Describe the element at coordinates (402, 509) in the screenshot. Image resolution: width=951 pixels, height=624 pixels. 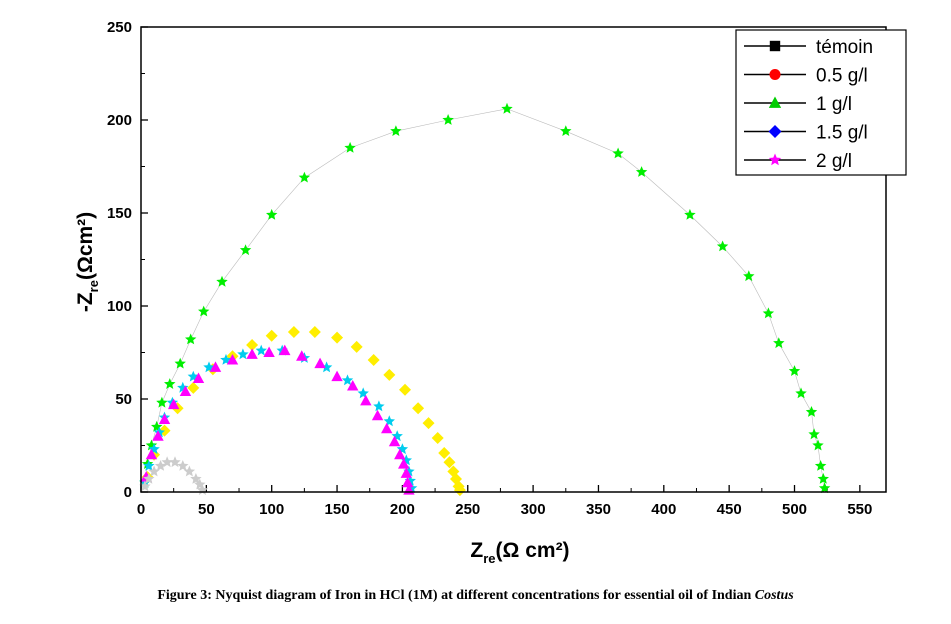
I see `x-tick-label: 200` at that location.